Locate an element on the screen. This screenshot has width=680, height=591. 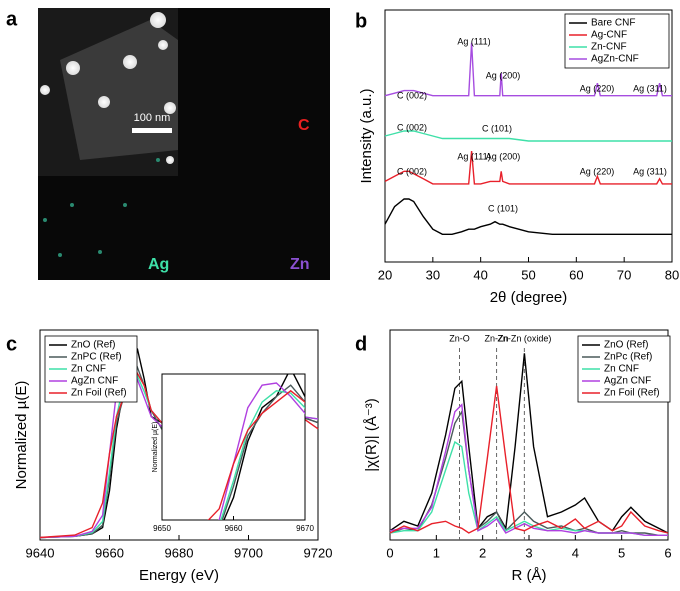
legend-label: Zn-CNF is located at coordinates (609, 47).